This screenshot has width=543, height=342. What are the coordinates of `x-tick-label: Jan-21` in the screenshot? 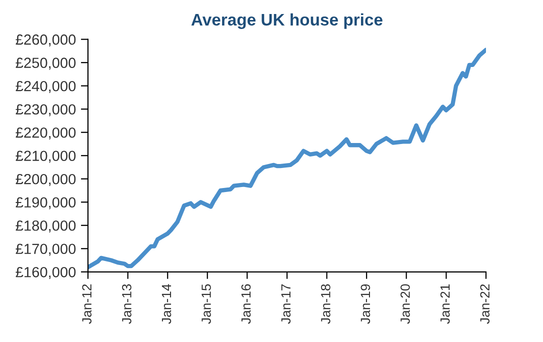 It's located at (445, 304).